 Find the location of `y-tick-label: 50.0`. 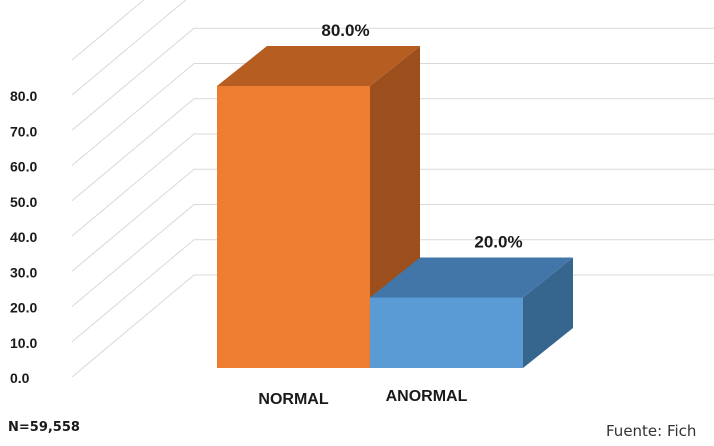

y-tick-label: 50.0 is located at coordinates (23, 202).